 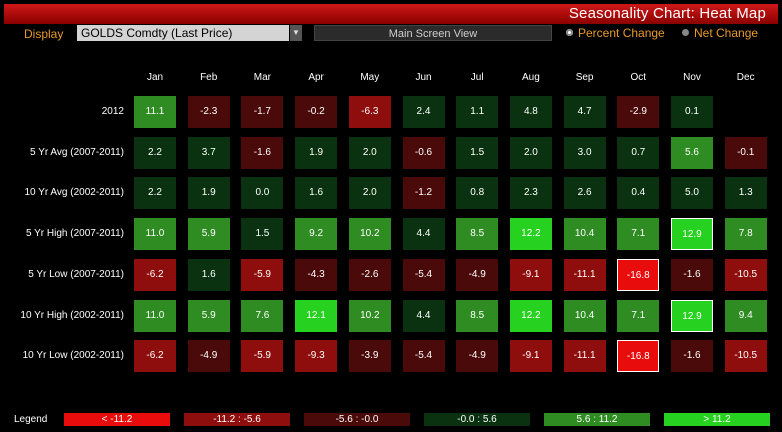 I want to click on legend-title: Legend, so click(x=31, y=419).